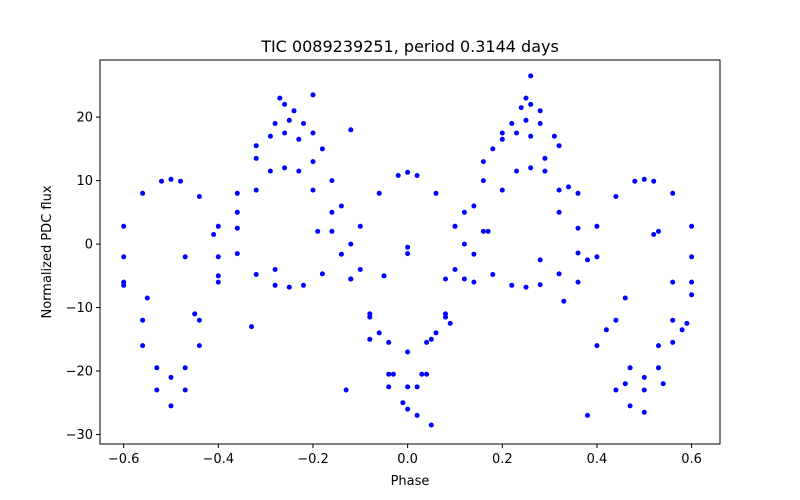 This screenshot has height=500, width=800. I want to click on y-axis-ticks: −30 −20 −10 0 10 20, so click(83, 277).